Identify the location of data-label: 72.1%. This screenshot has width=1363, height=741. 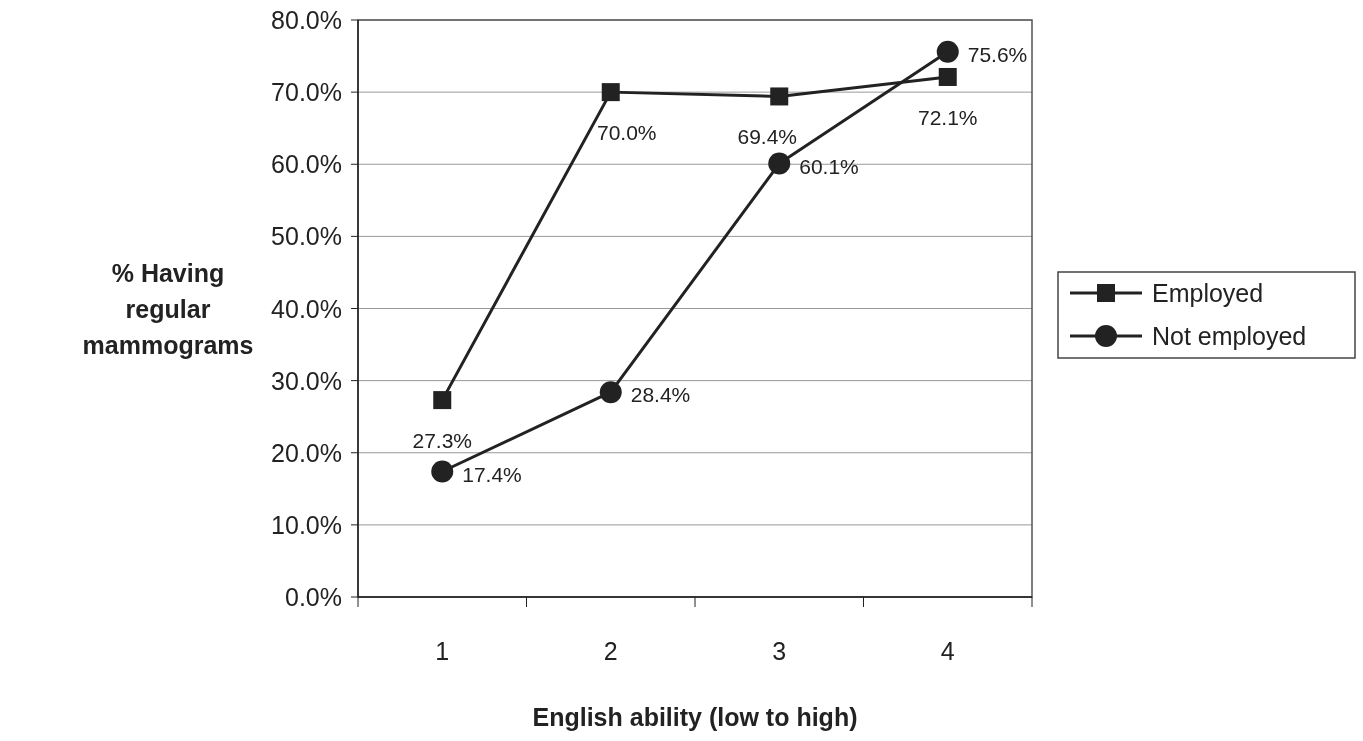
(947, 117).